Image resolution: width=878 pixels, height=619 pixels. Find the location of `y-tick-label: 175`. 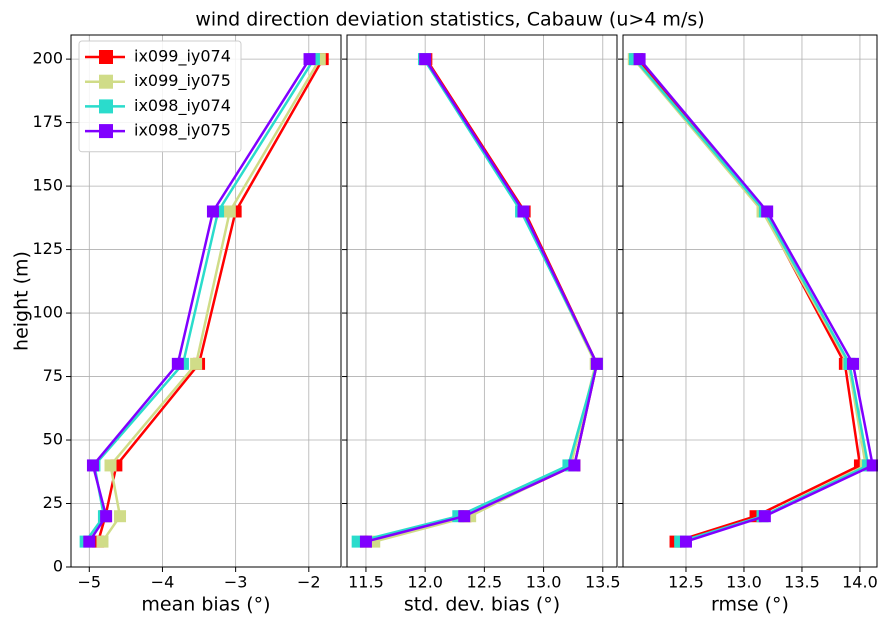

y-tick-label: 175 is located at coordinates (47, 121).